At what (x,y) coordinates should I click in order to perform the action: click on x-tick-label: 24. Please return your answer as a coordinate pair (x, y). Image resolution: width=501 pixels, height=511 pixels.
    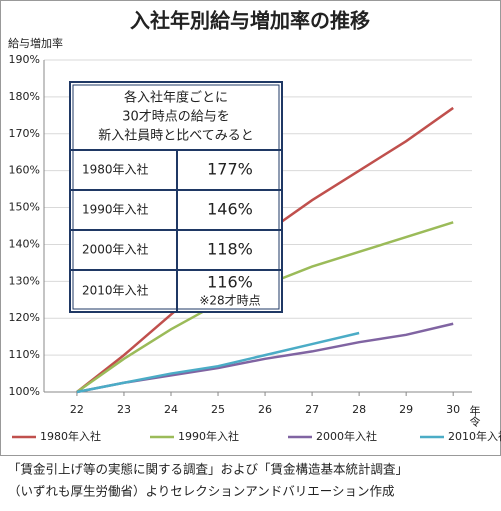
    Looking at the image, I should click on (171, 409).